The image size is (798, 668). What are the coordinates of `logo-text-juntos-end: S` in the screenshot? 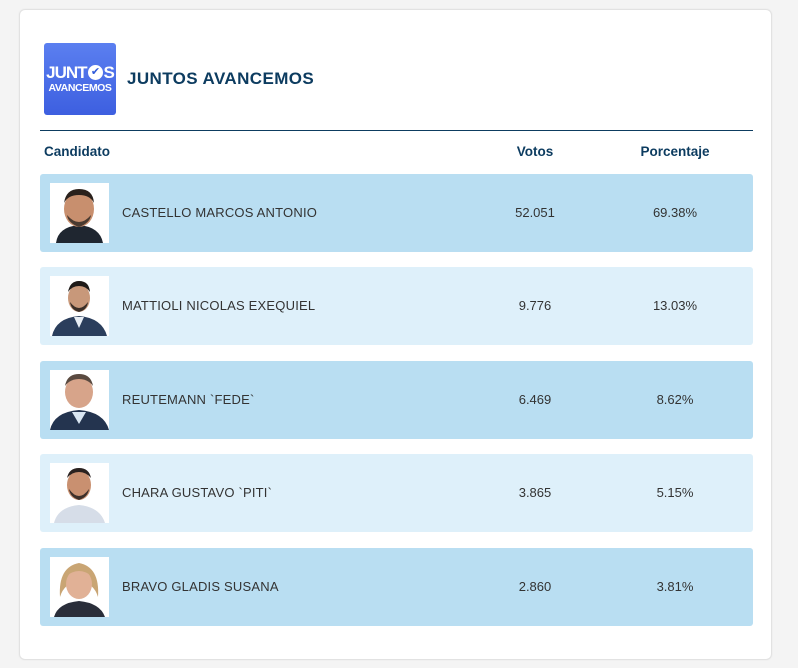 It's located at (109, 72).